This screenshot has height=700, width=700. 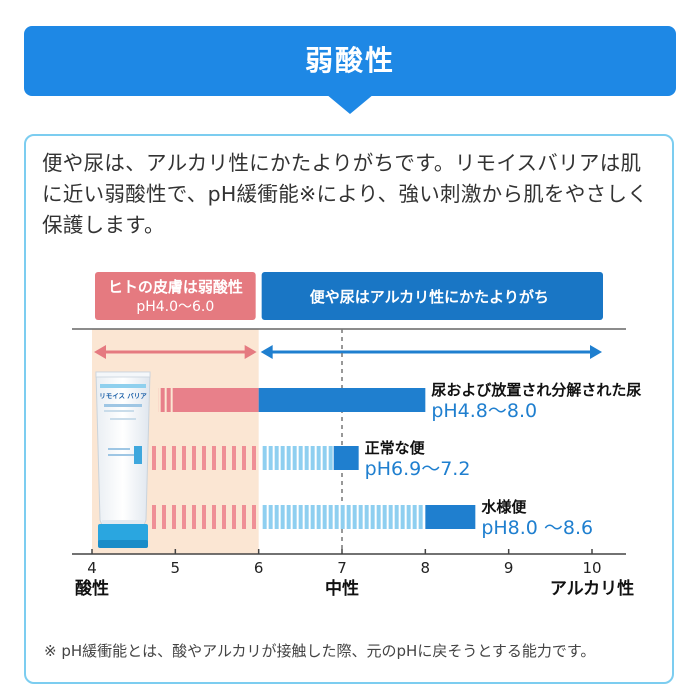 What do you see at coordinates (175, 287) in the screenshot?
I see `skin-range-title: ヒトの皮膚は弱酸性` at bounding box center [175, 287].